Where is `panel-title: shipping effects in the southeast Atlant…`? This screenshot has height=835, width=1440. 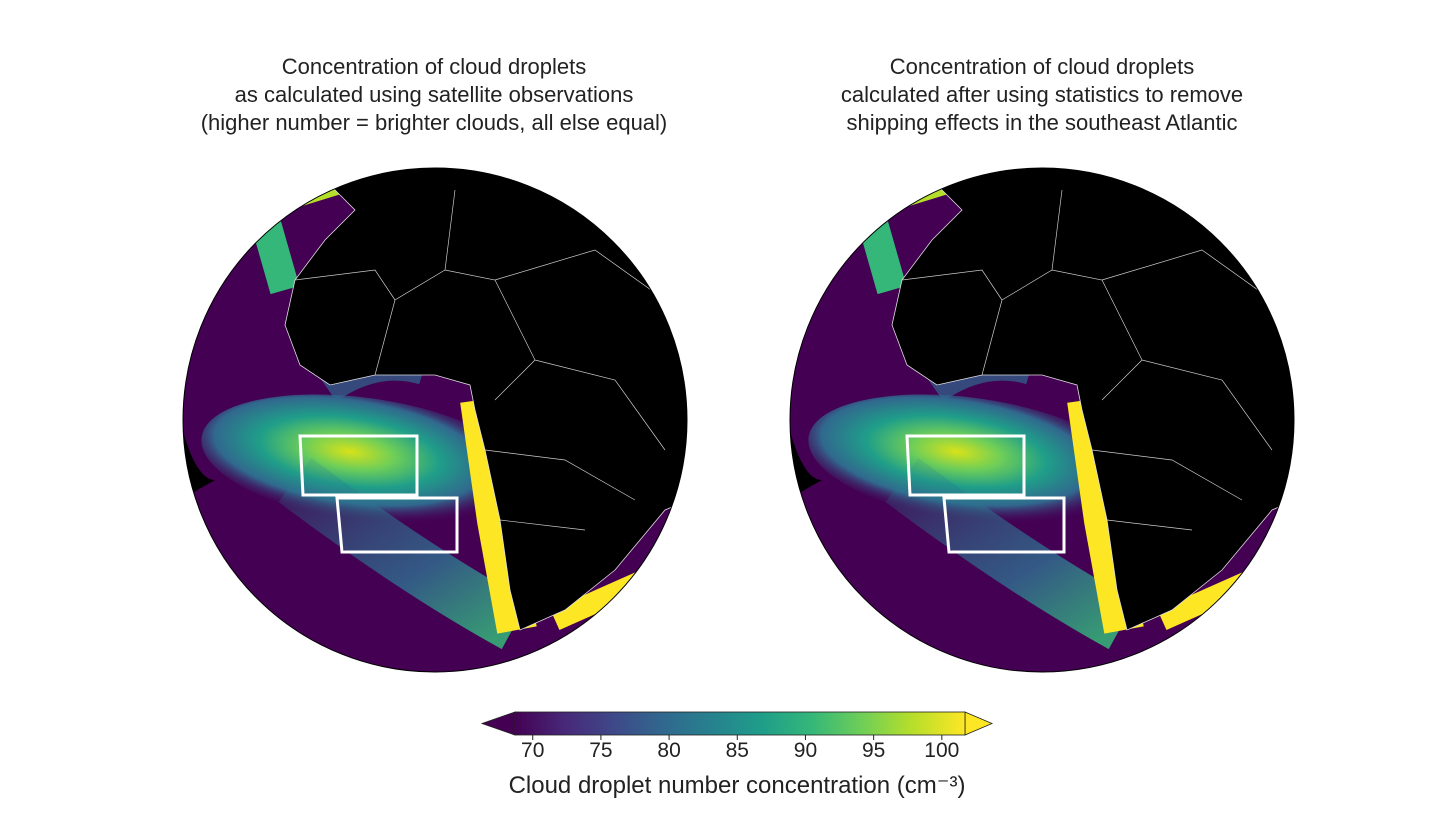
panel-title: shipping effects in the southeast Atlant… is located at coordinates (1042, 122).